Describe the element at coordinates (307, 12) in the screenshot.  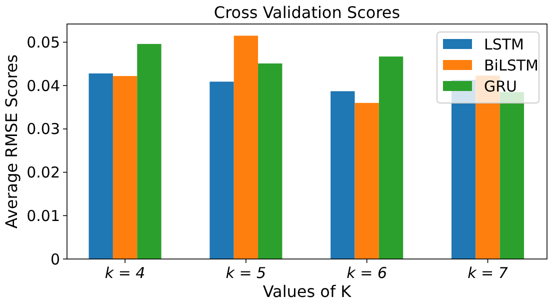
I see `chart-title: Cross Validation Scores` at that location.